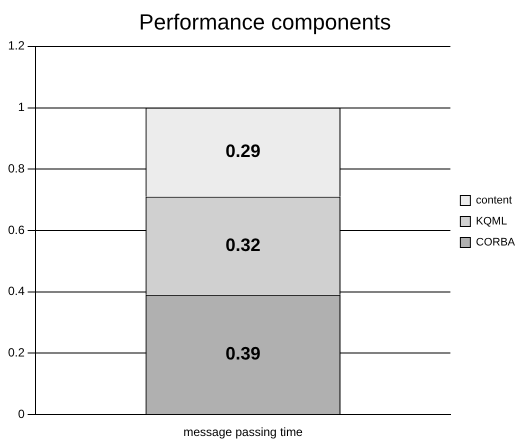 The image size is (530, 448). What do you see at coordinates (243, 151) in the screenshot?
I see `data-label: 0.29` at bounding box center [243, 151].